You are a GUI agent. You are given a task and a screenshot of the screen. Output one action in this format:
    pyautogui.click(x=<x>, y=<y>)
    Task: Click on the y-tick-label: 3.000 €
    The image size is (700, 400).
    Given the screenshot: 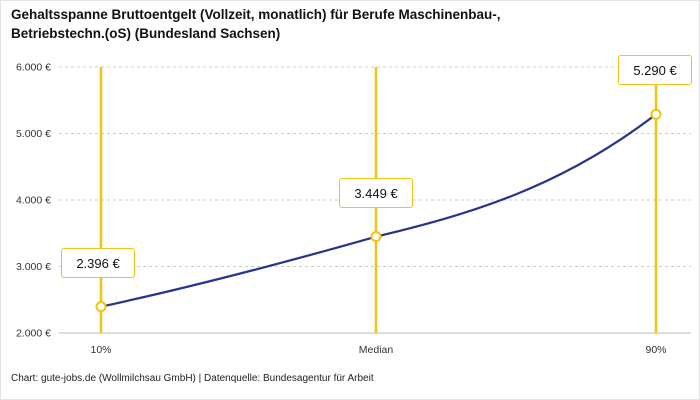 What is the action you would take?
    pyautogui.click(x=33, y=267)
    